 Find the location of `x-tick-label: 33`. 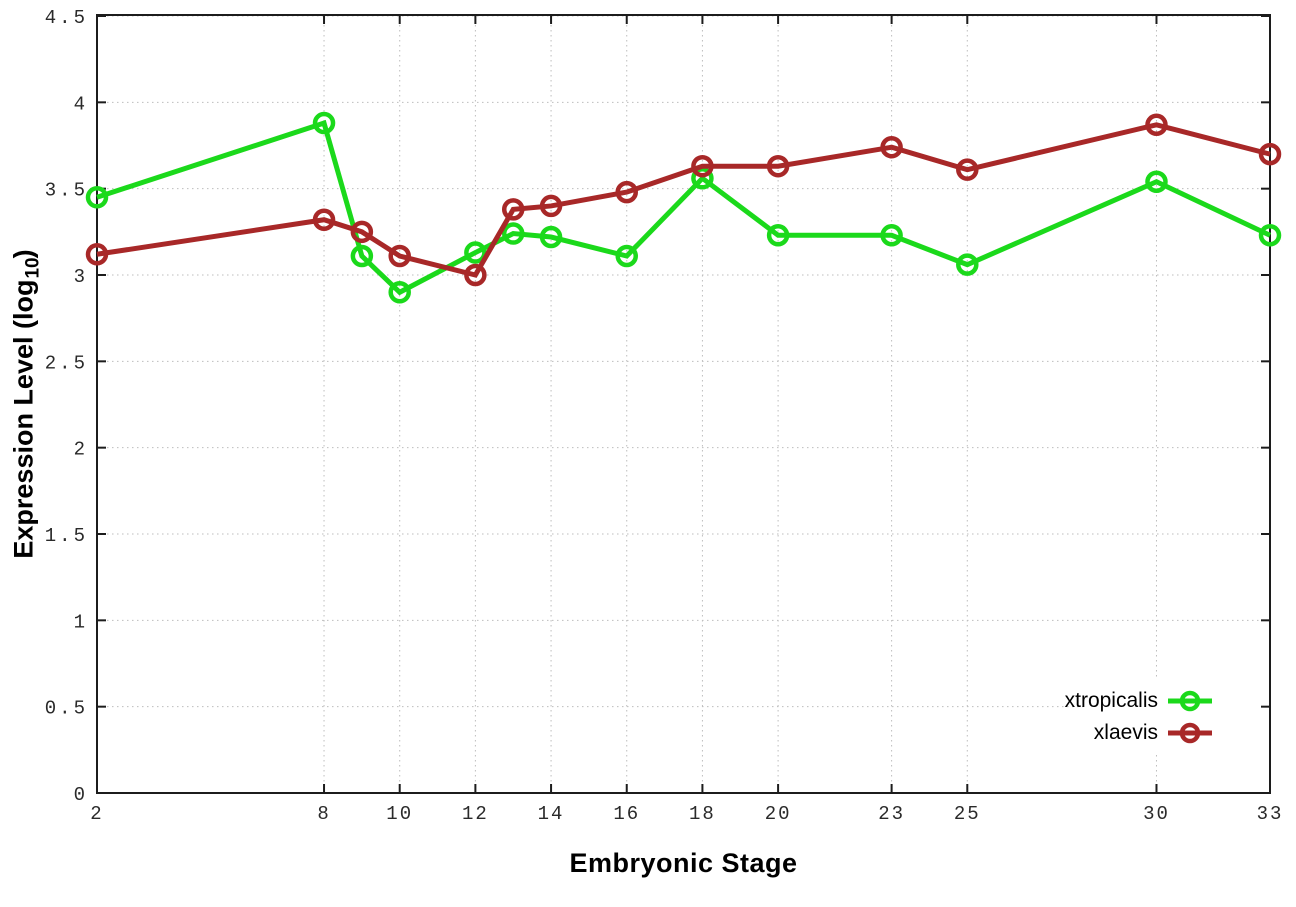

x-tick-label: 33 is located at coordinates (1270, 814).